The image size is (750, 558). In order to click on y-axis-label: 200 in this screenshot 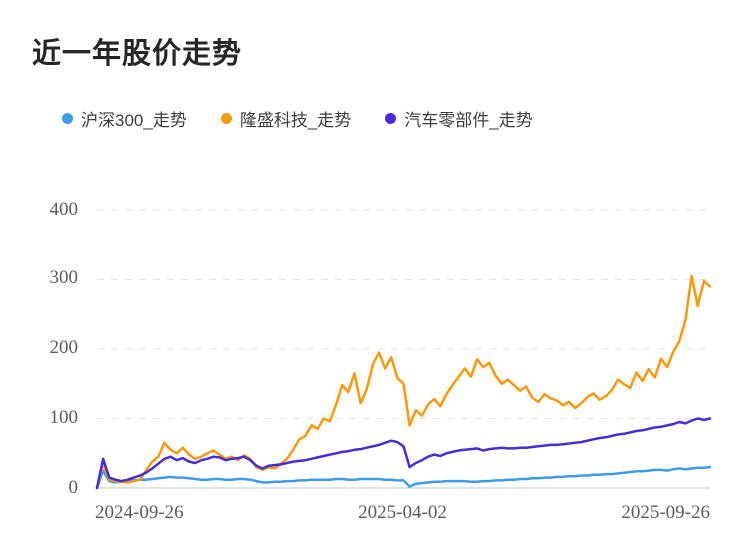, I will do `click(64, 347)`.